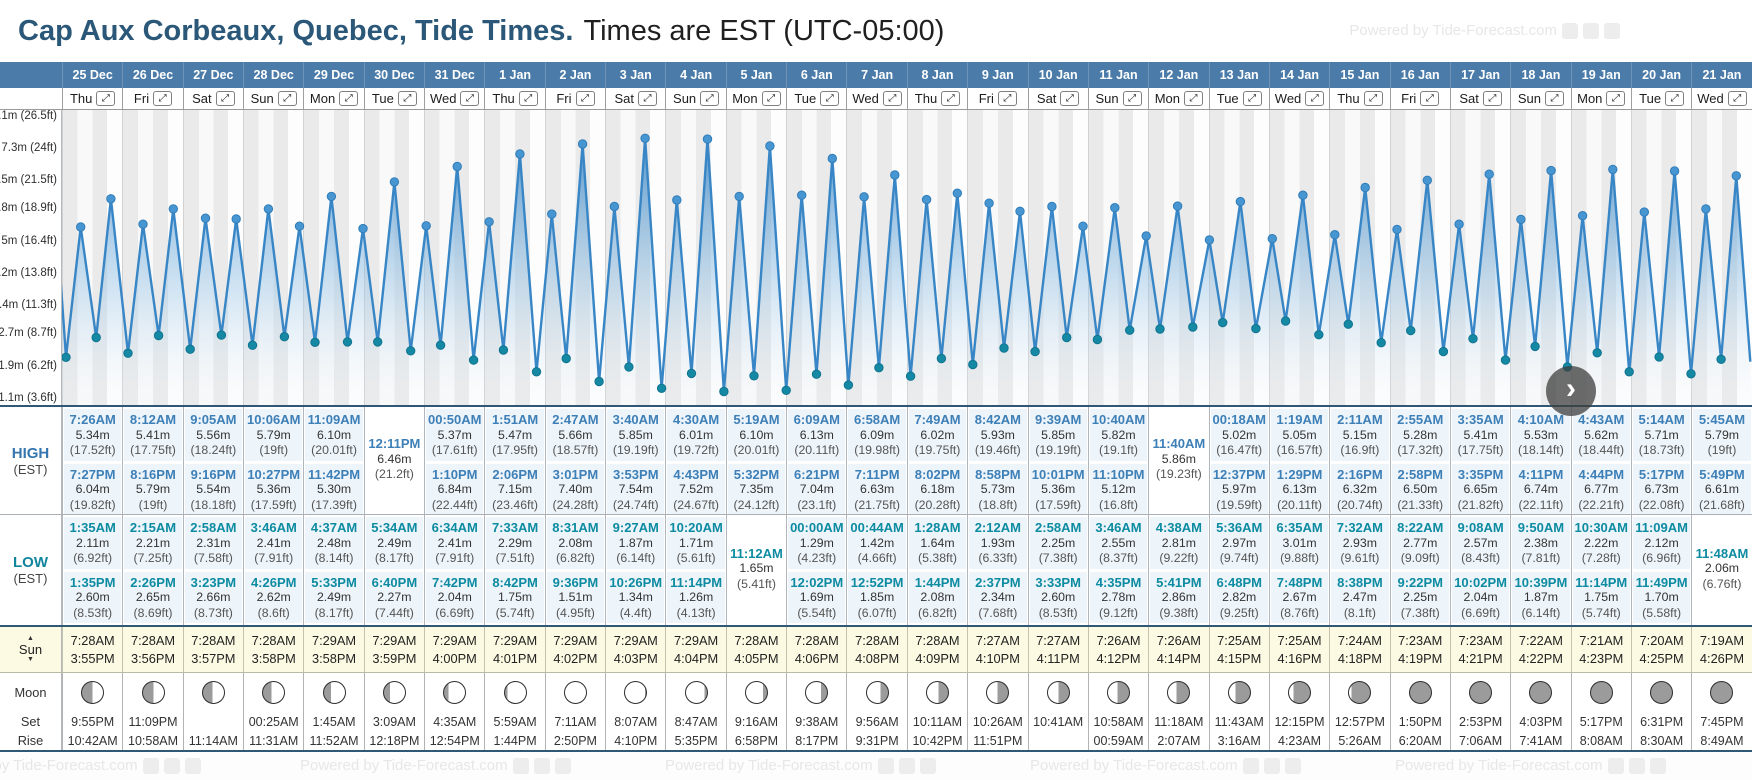 This screenshot has height=780, width=1752. Describe the element at coordinates (636, 474) in the screenshot. I see `high-tide-time: 3:53PM` at that location.